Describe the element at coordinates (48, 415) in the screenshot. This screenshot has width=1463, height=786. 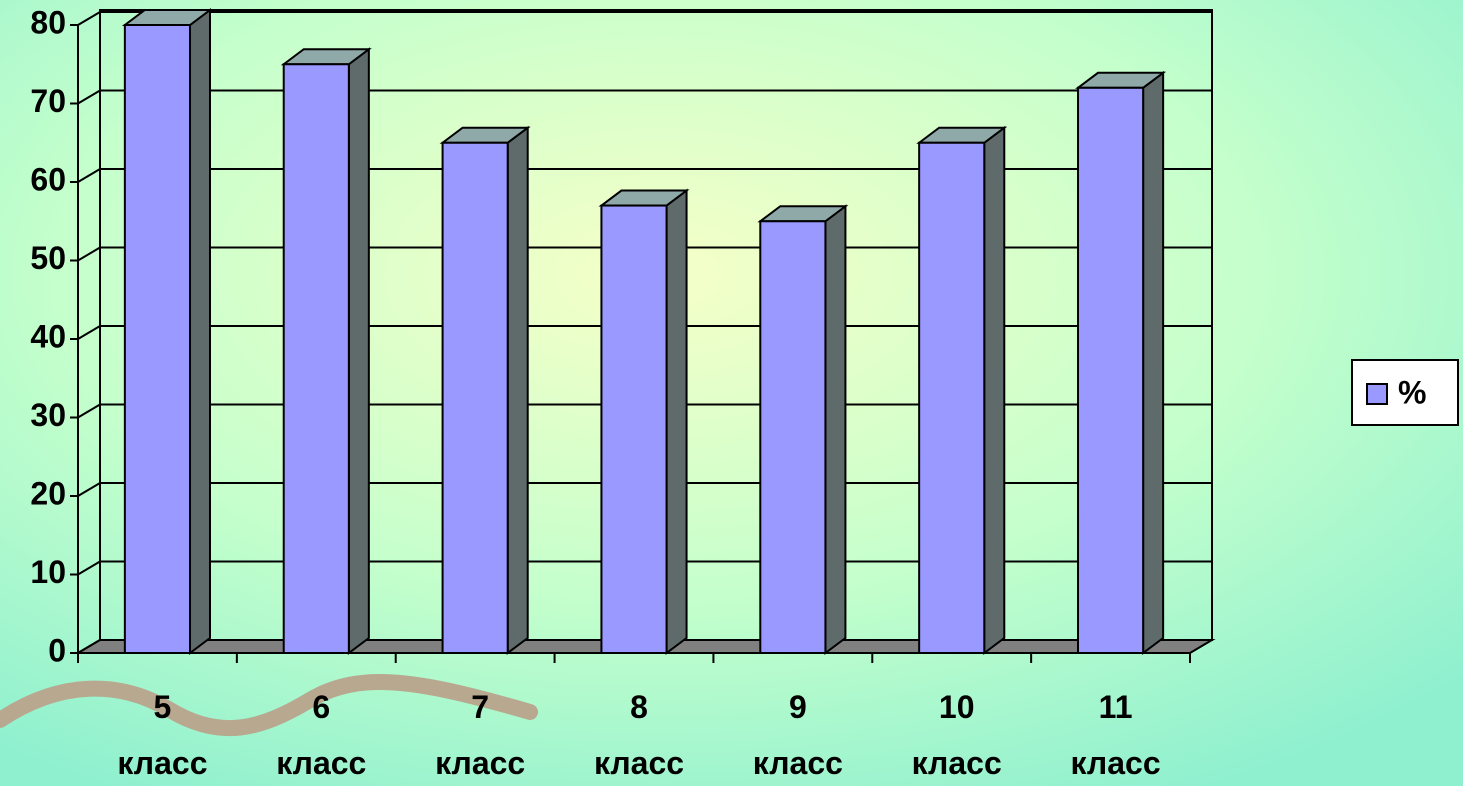
I see `y-tick-label: 30` at that location.